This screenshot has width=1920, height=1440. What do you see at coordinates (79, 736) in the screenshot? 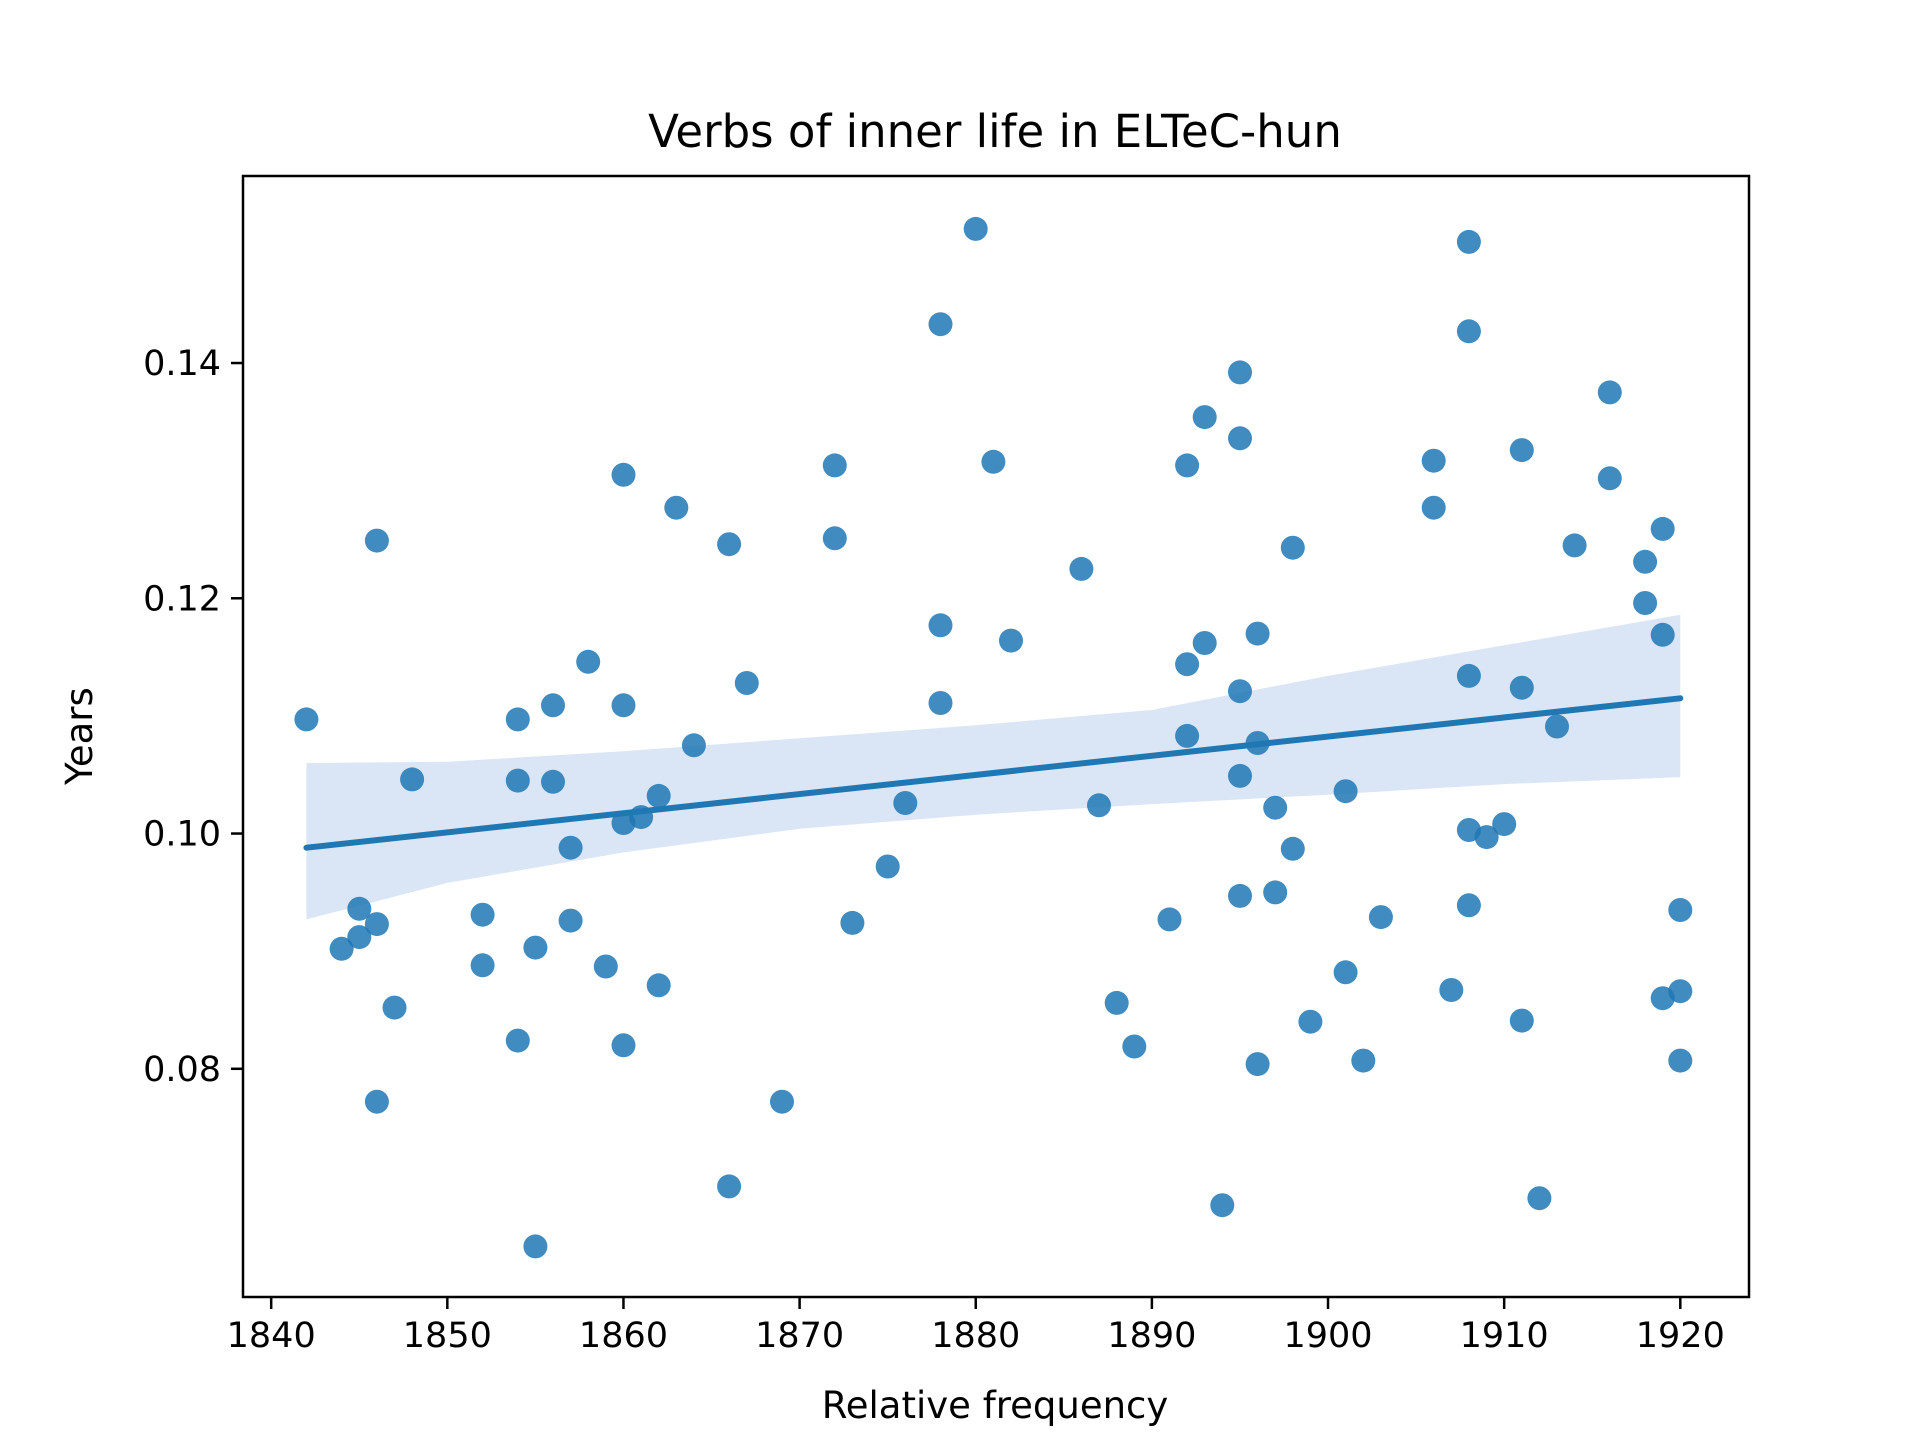
I see `y-axis-label: Years` at bounding box center [79, 736].